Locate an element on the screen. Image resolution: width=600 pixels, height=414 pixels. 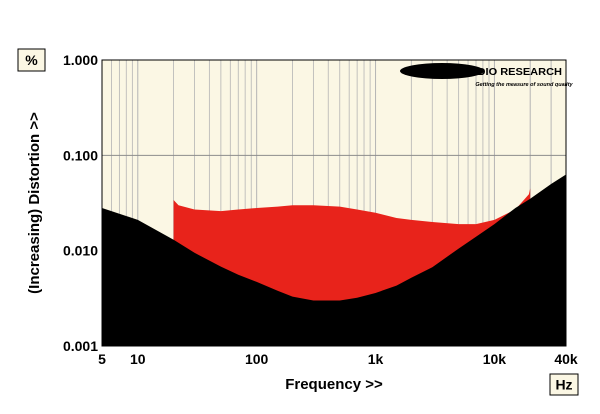
x-tick-label: 40k is located at coordinates (566, 359).